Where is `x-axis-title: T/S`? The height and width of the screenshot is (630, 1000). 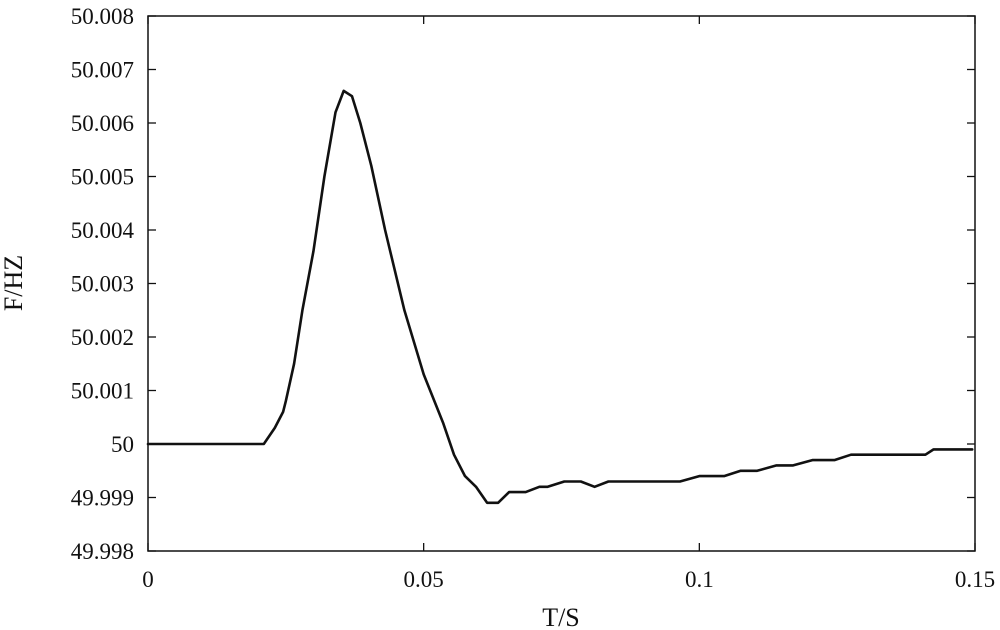 x-axis-title: T/S is located at coordinates (561, 616).